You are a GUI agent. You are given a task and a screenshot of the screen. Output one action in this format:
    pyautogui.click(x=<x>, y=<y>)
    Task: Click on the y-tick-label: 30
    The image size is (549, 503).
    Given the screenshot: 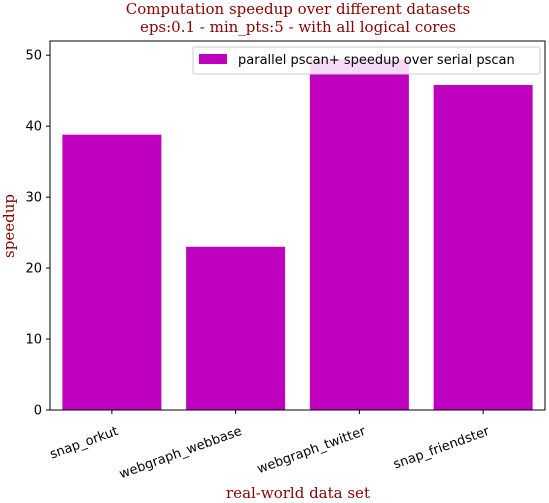 What is the action you would take?
    pyautogui.click(x=33, y=198)
    